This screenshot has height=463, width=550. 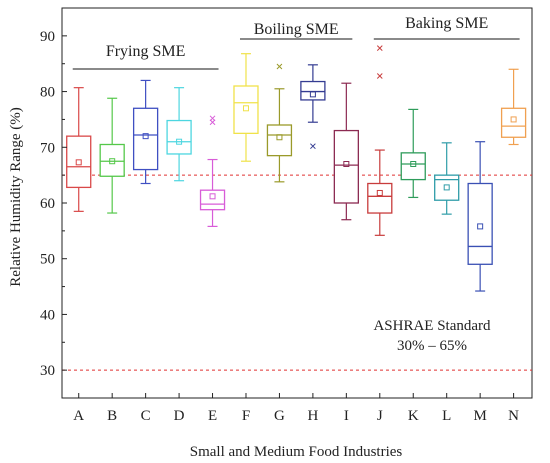 I want to click on box-C, so click(x=145, y=132).